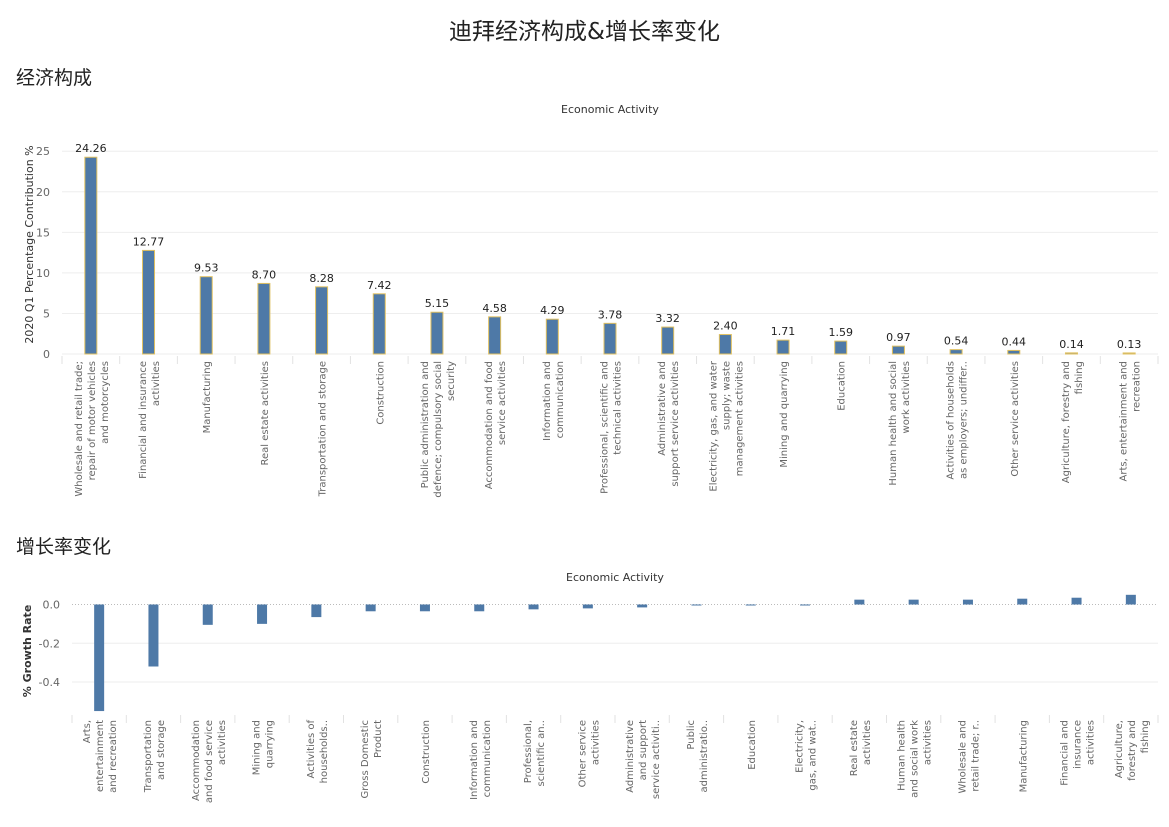 The width and height of the screenshot is (1169, 827). I want to click on category-label: Manufacturing, so click(1023, 756).